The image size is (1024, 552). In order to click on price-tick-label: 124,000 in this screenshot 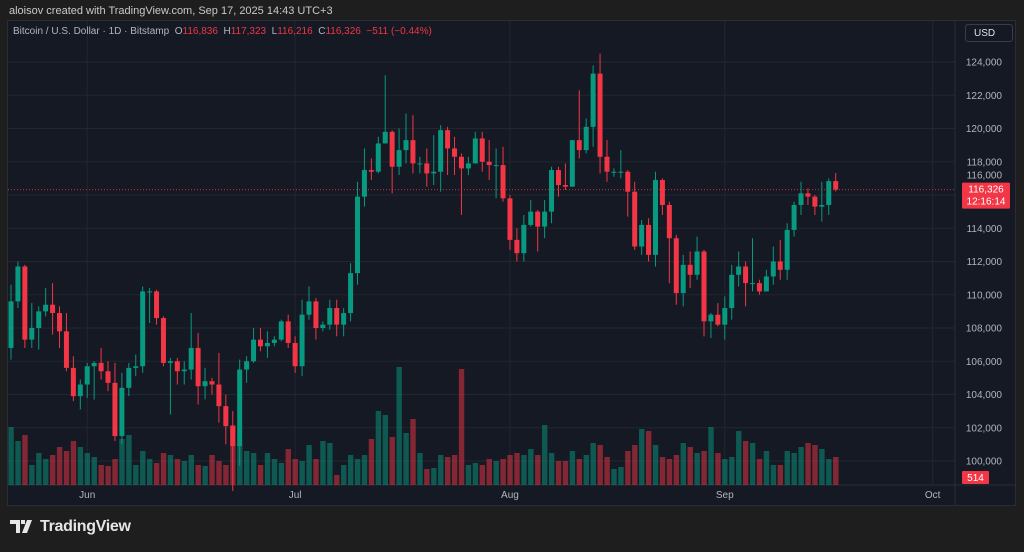, I will do `click(984, 63)`.